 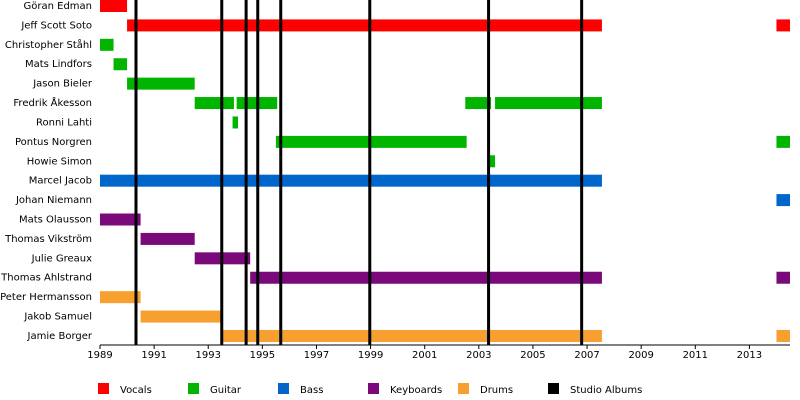 What do you see at coordinates (46, 278) in the screenshot?
I see `member-label: Thomas Ahlstrand` at bounding box center [46, 278].